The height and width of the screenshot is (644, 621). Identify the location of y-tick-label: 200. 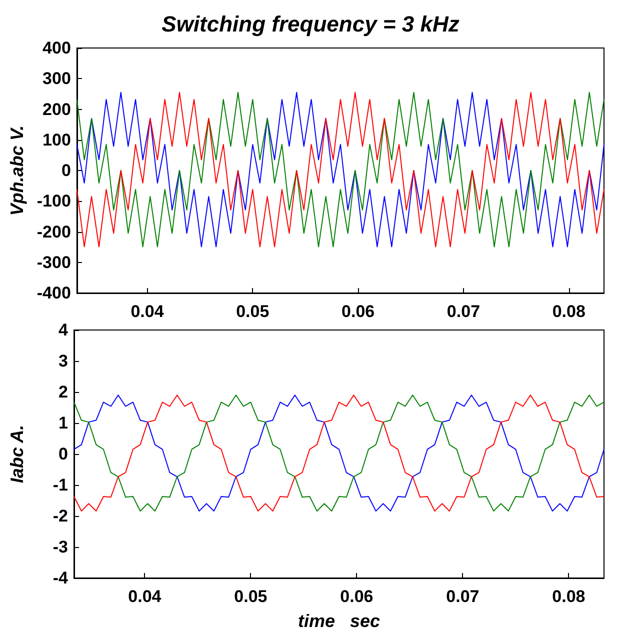
(56, 109).